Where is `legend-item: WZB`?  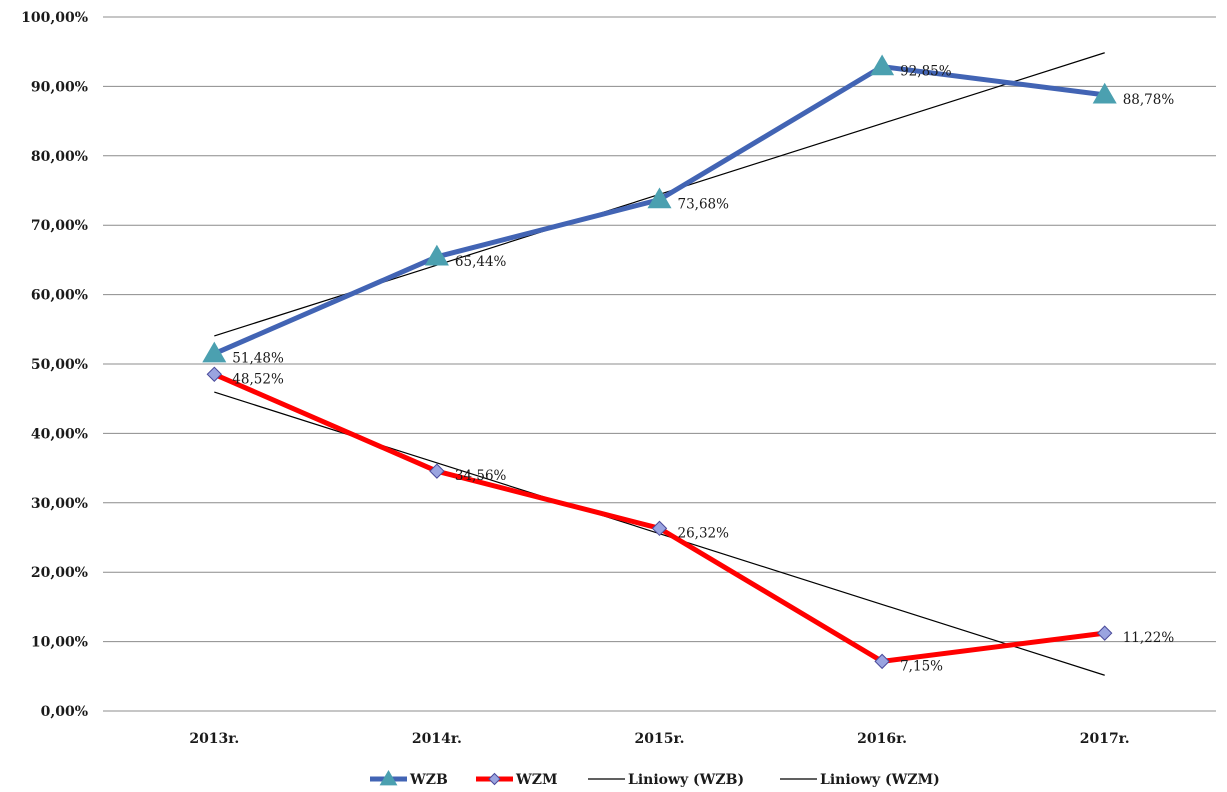
legend-item: WZB is located at coordinates (409, 778).